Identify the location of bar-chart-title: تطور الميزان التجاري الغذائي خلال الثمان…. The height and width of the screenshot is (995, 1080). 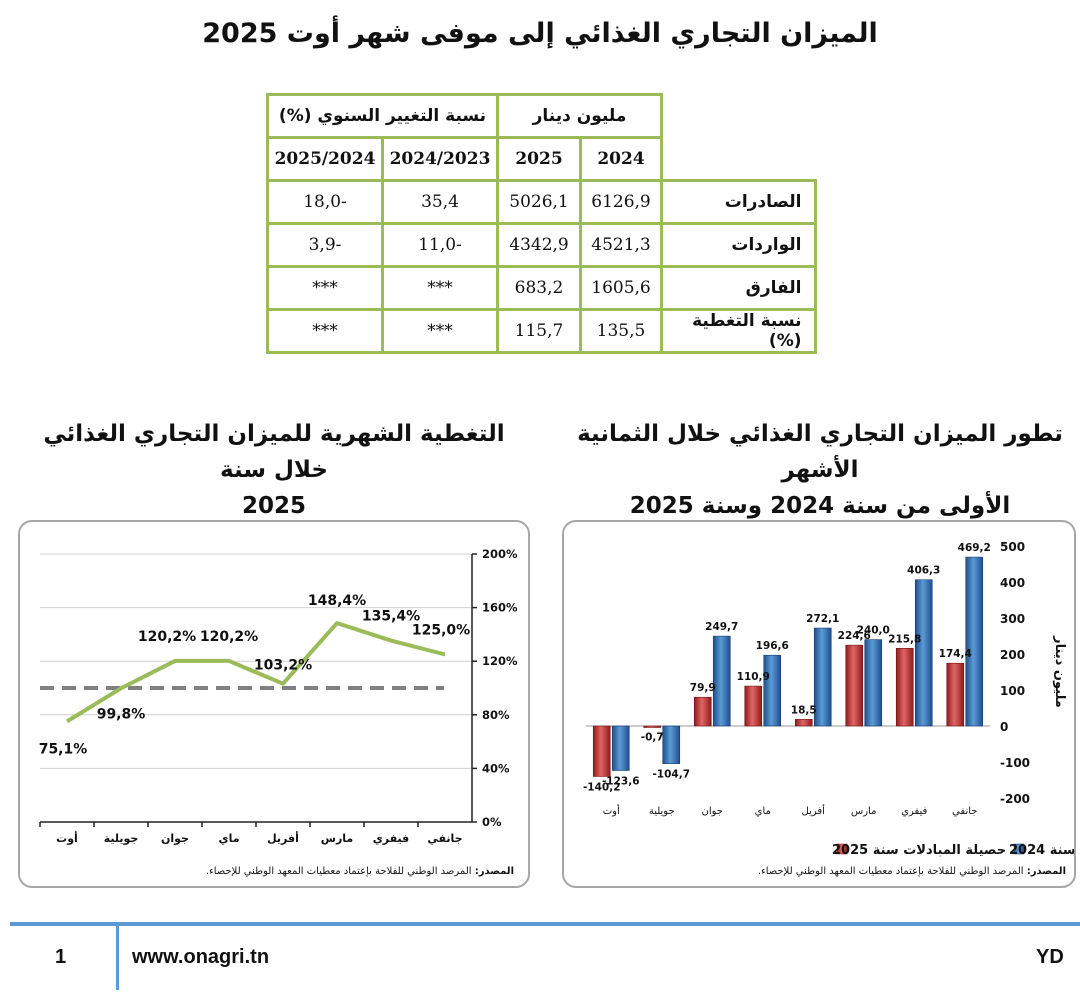
(820, 470).